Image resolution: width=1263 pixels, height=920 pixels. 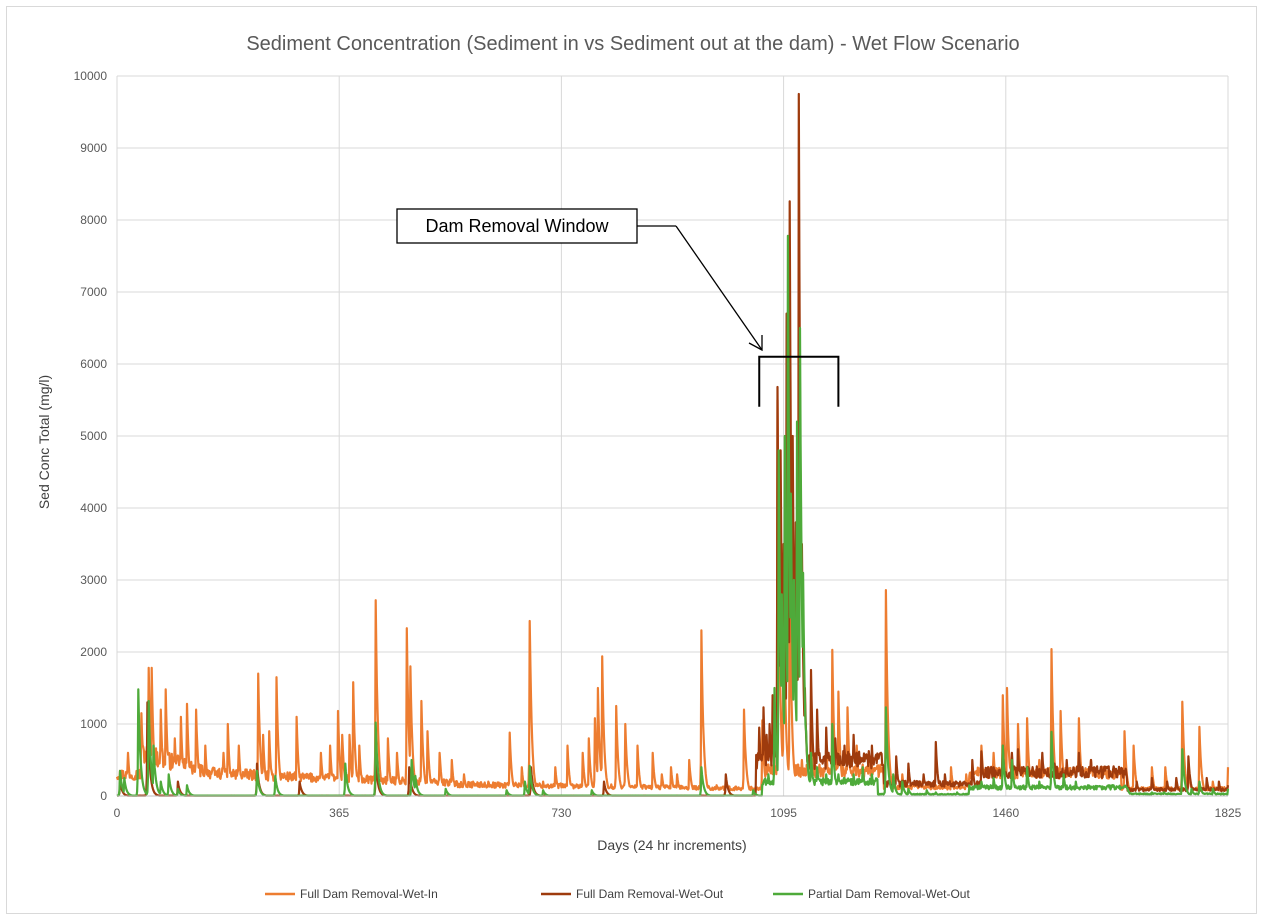 I want to click on x-tick-label: 1095, so click(x=783, y=813).